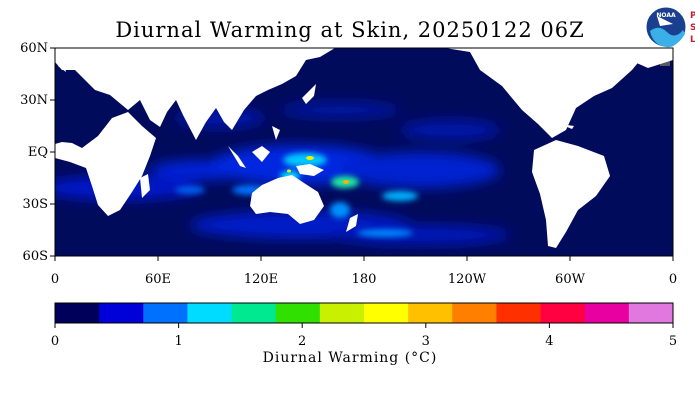  Describe the element at coordinates (667, 37) in the screenshot. I see `noaa-logo-wave` at that location.